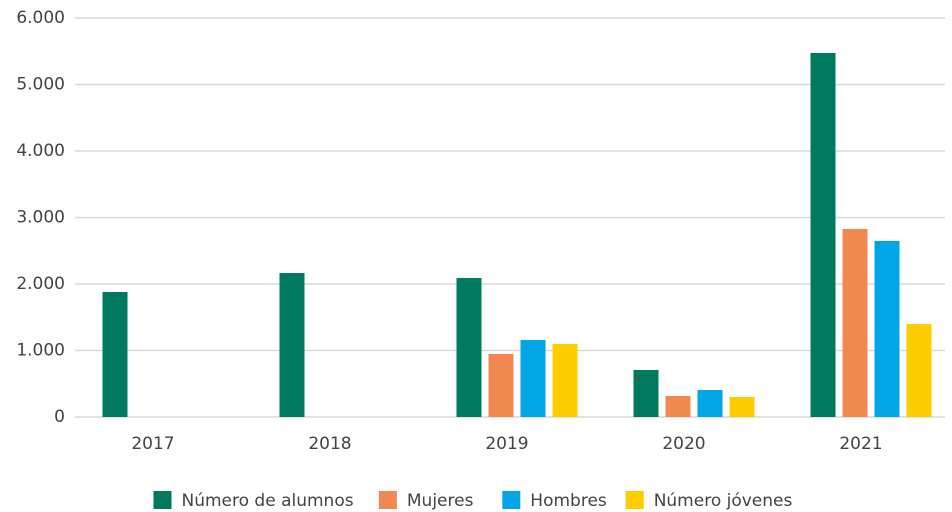 This screenshot has height=512, width=952. I want to click on y-tick-label: 1.000, so click(40, 351).